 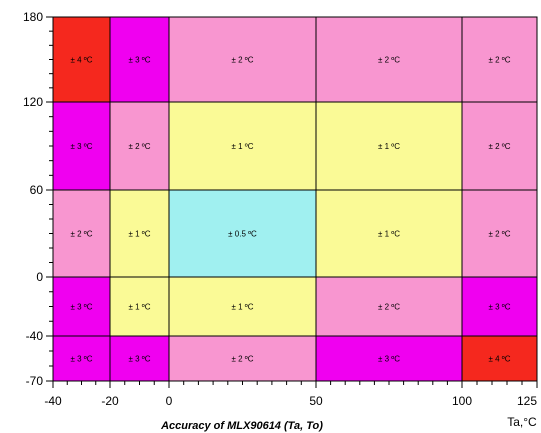 What do you see at coordinates (35, 336) in the screenshot?
I see `y-tick-label: -40` at bounding box center [35, 336].